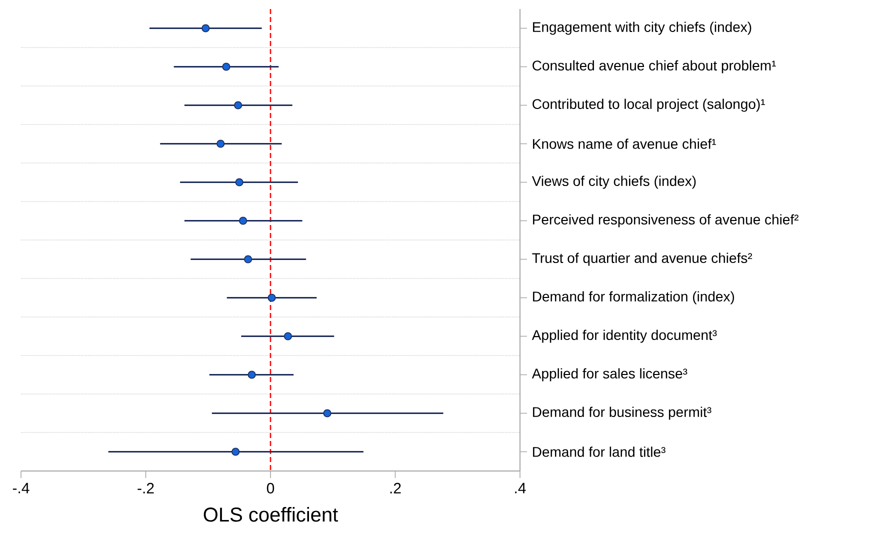  What do you see at coordinates (520, 488) in the screenshot?
I see `x-tick-label: .4` at bounding box center [520, 488].